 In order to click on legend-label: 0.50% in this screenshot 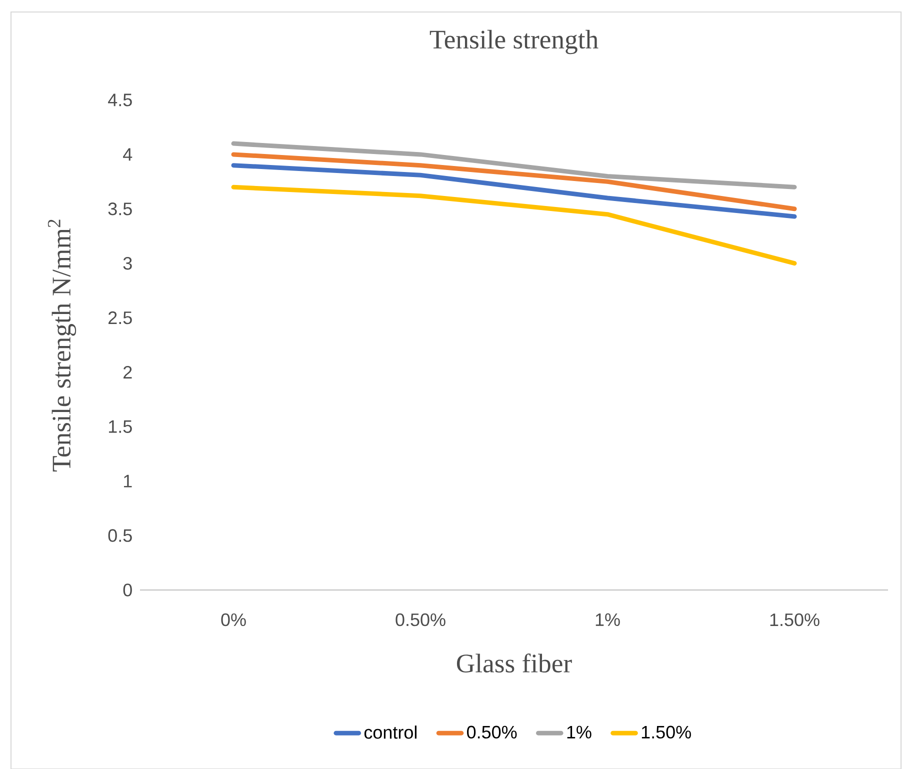, I will do `click(492, 732)`.